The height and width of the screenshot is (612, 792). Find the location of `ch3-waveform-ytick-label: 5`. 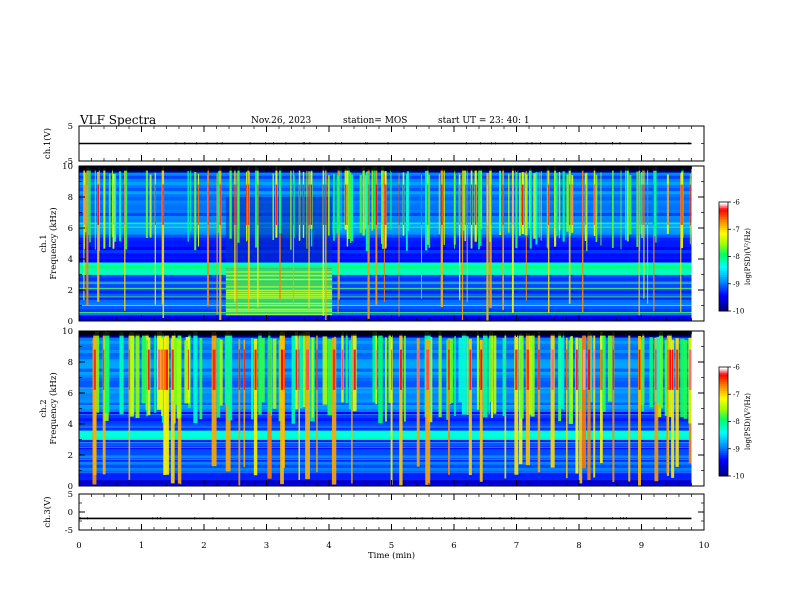

ch3-waveform-ytick-label: 5 is located at coordinates (70, 495).